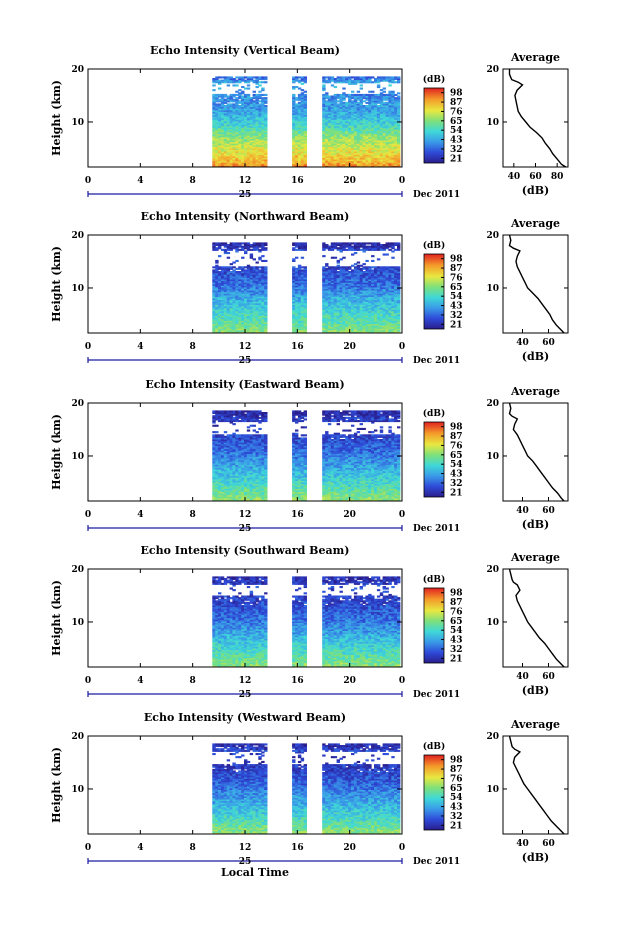 The image size is (620, 934). I want to click on panel-title: Echo Intensity (Vertical Beam), so click(245, 50).